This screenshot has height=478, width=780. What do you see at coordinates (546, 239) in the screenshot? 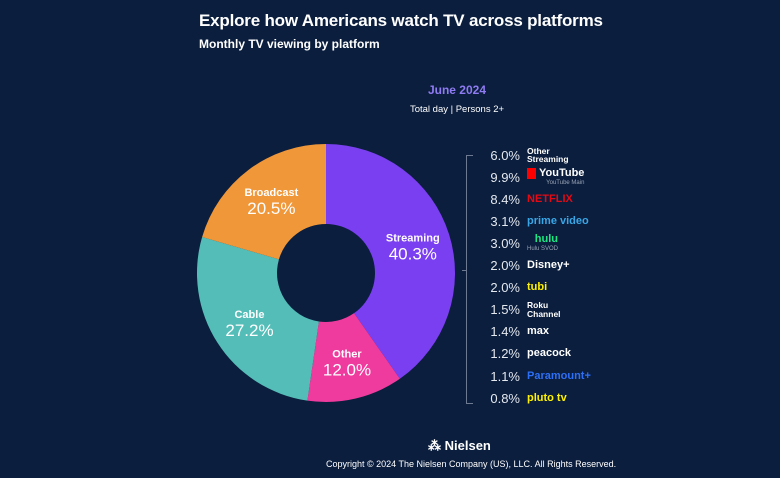
I see `platform-logo: hulu` at bounding box center [546, 239].